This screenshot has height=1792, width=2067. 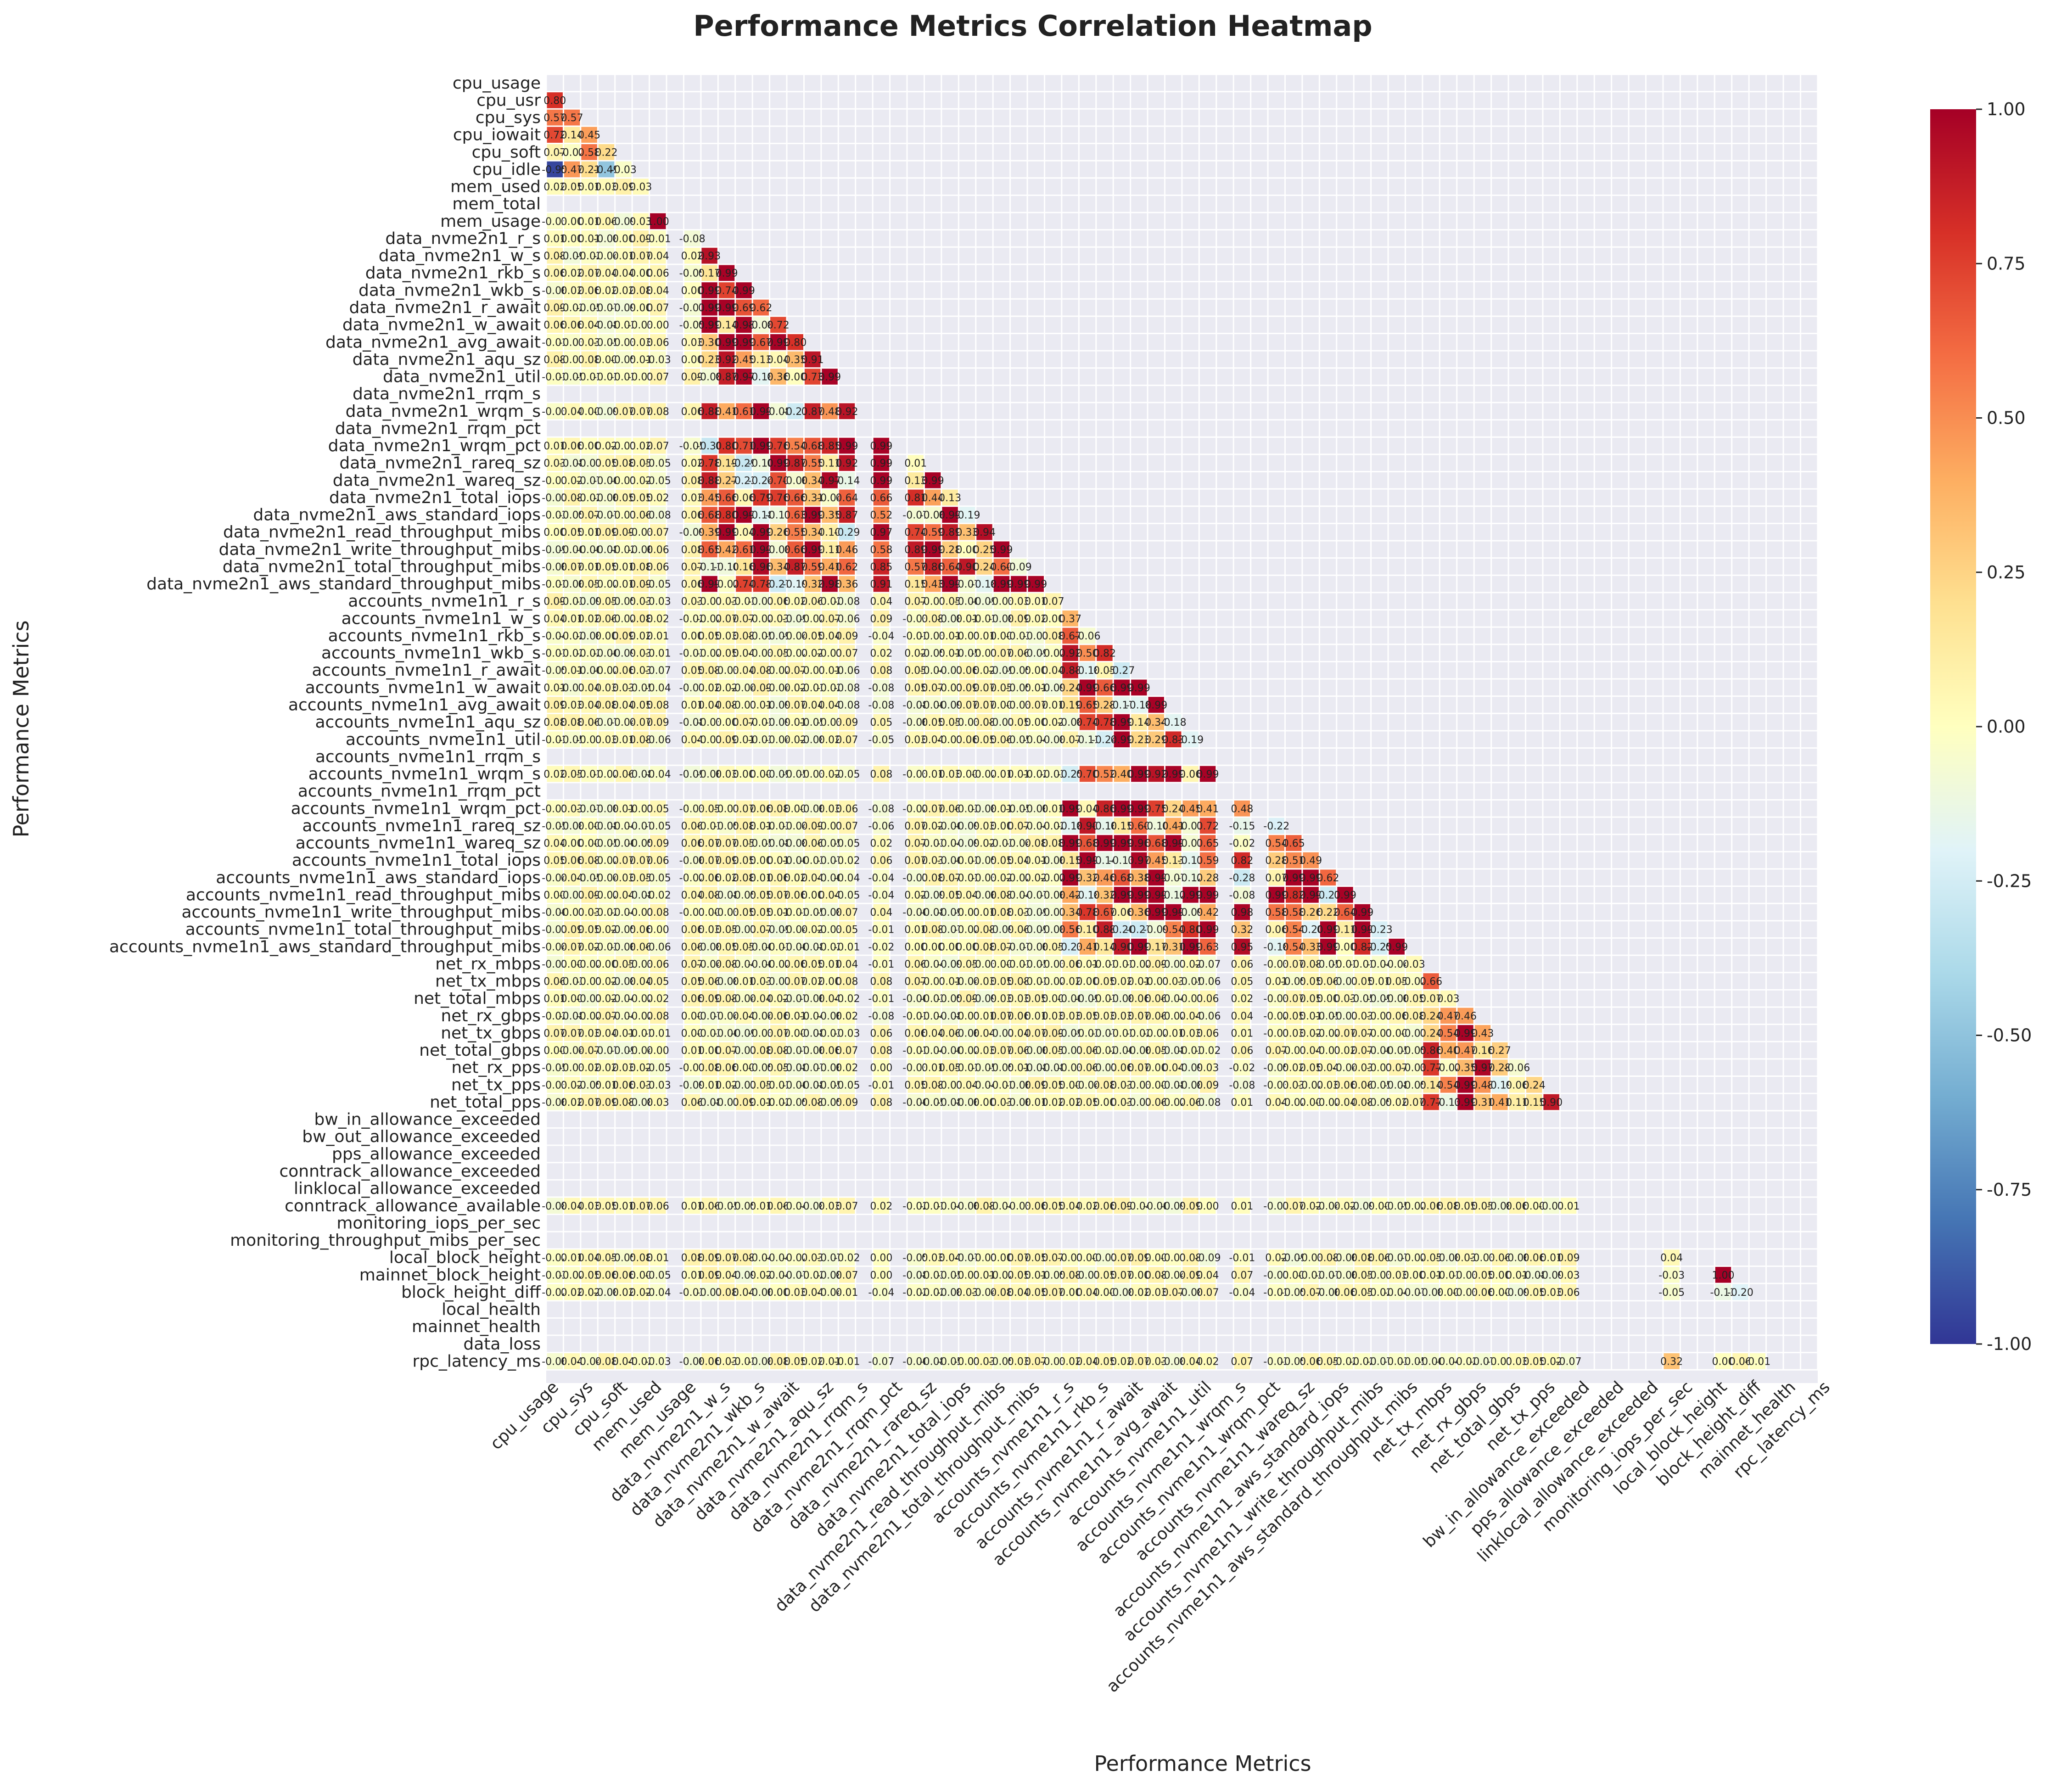 What do you see at coordinates (554, 464) in the screenshot?
I see `cell-value-label: 0.03` at bounding box center [554, 464].